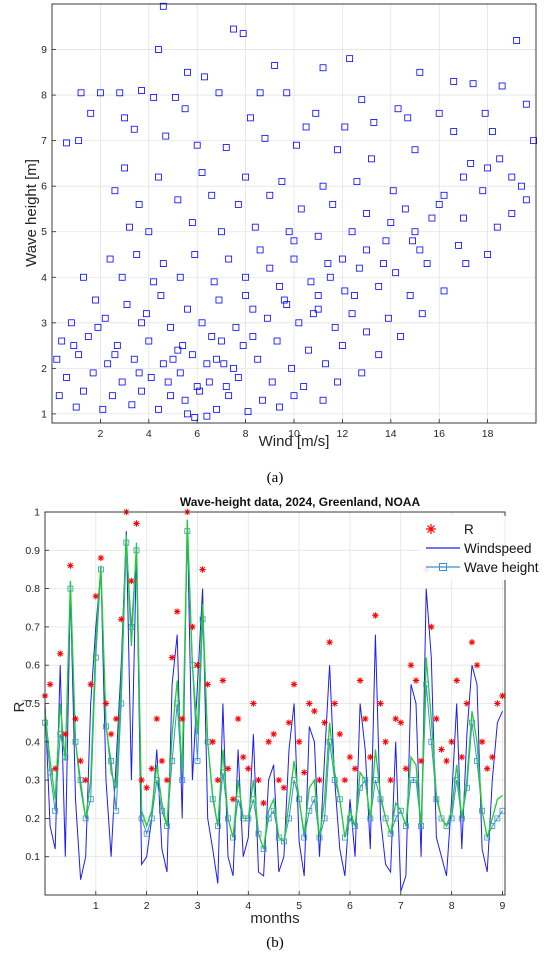 This screenshot has width=550, height=955. What do you see at coordinates (246, 434) in the screenshot?
I see `chart-a-0-xtick-label: 8` at bounding box center [246, 434].